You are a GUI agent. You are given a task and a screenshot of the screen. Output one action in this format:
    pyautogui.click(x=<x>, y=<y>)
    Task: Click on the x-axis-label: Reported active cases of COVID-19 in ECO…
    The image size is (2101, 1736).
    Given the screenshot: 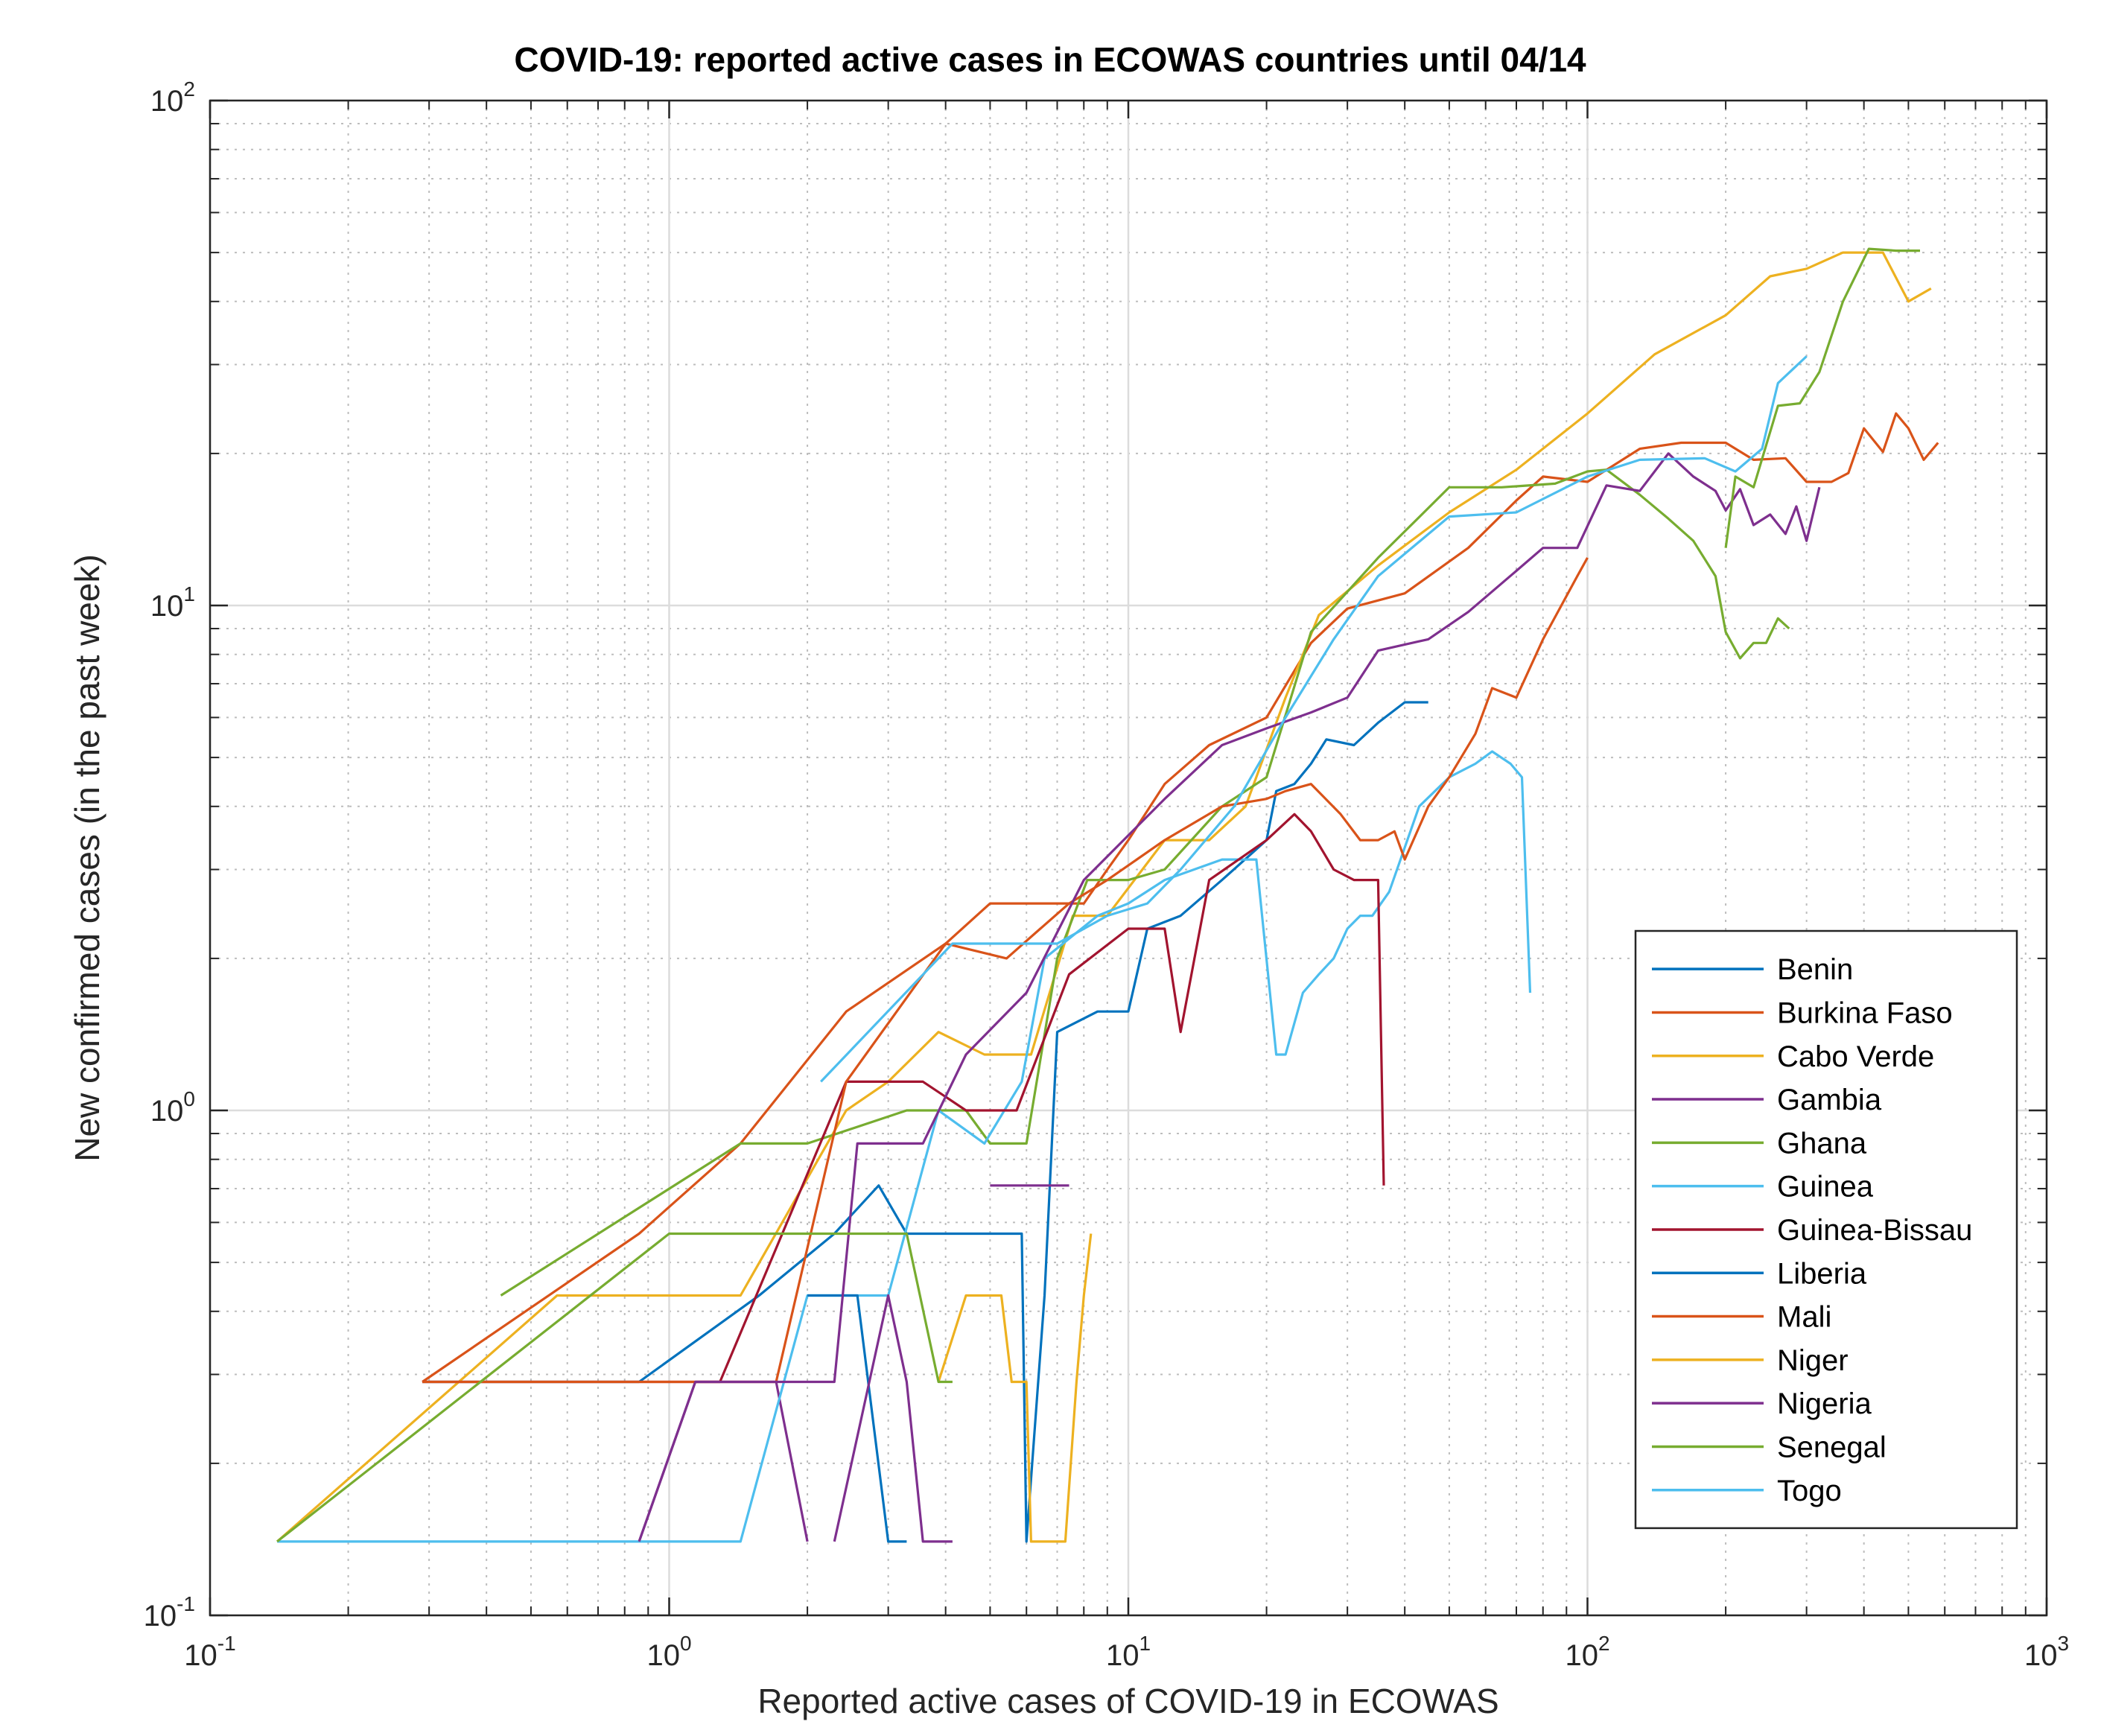 What is the action you would take?
    pyautogui.click(x=1127, y=1701)
    